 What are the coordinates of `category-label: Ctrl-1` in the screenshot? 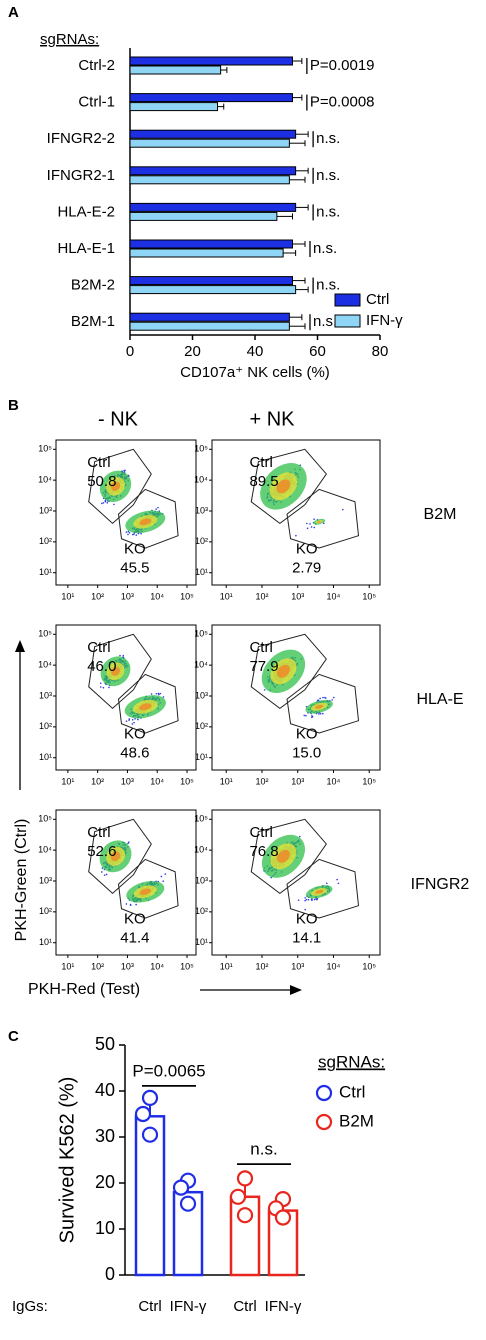 It's located at (96, 102).